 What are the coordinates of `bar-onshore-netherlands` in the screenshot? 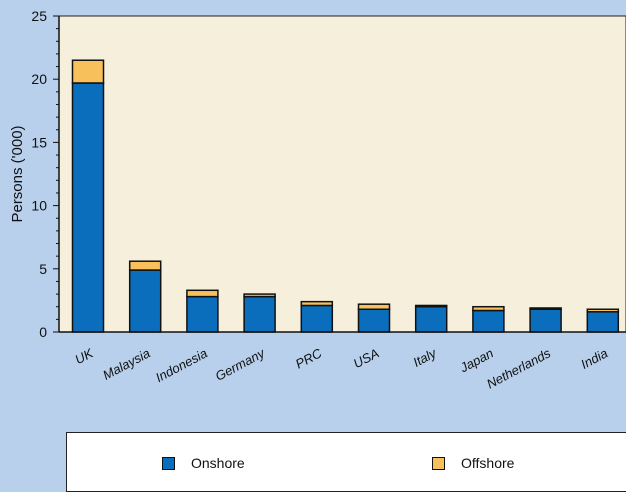 It's located at (545, 320).